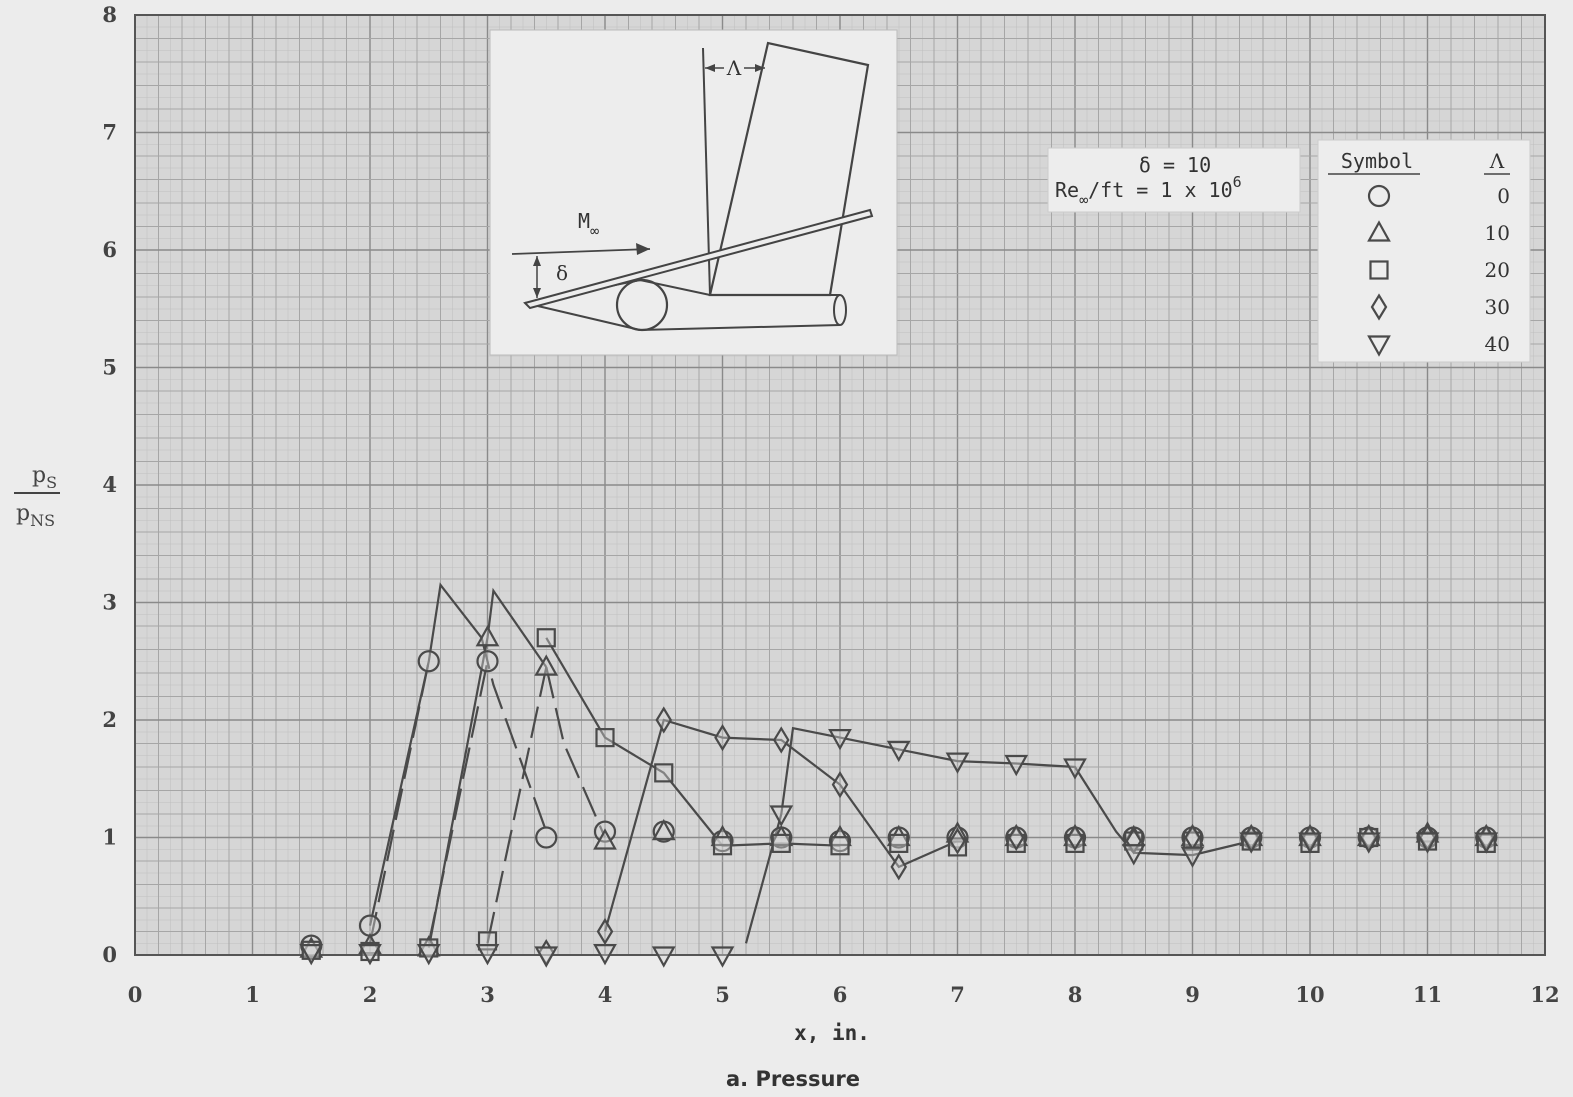  What do you see at coordinates (51, 482) in the screenshot?
I see `y-label-num-sub: S` at bounding box center [51, 482].